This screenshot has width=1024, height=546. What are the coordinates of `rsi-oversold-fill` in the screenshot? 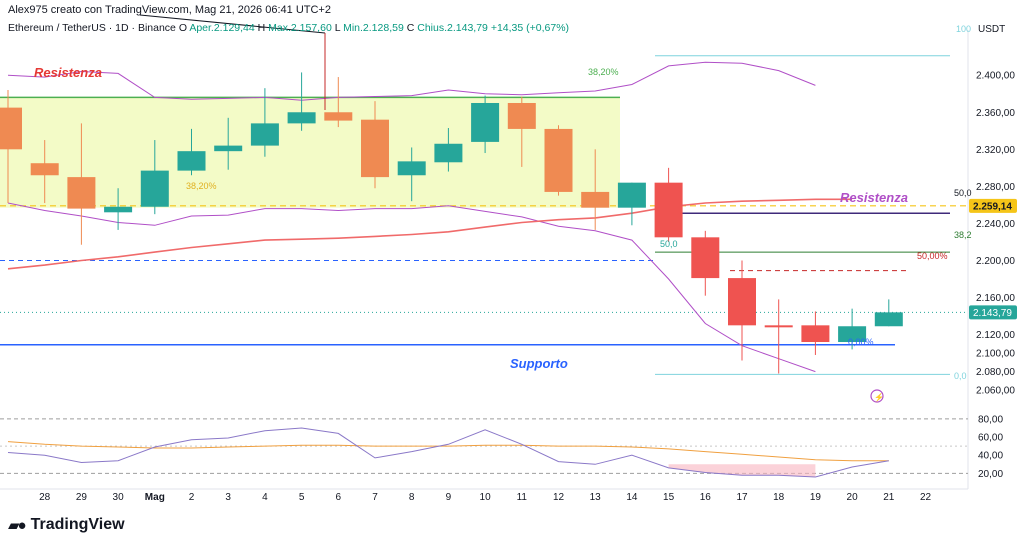 It's located at (742, 470).